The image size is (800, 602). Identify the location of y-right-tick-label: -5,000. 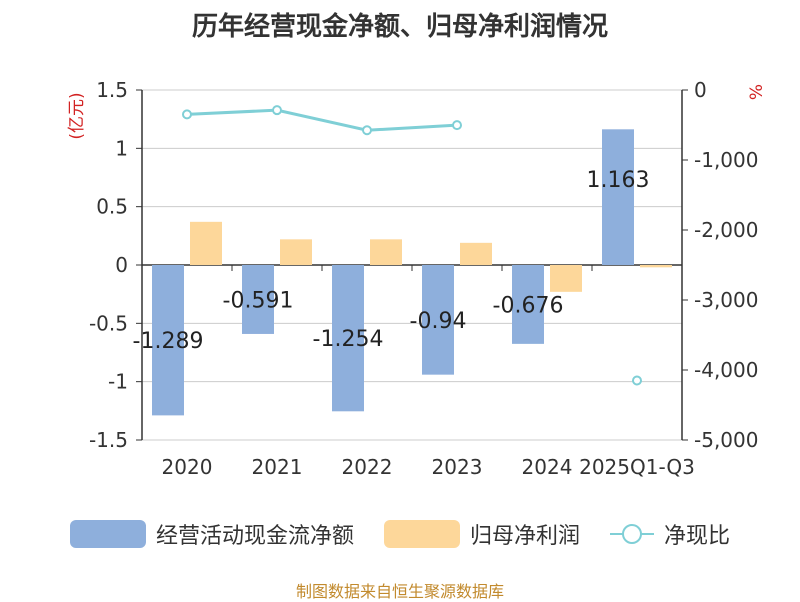
(726, 440).